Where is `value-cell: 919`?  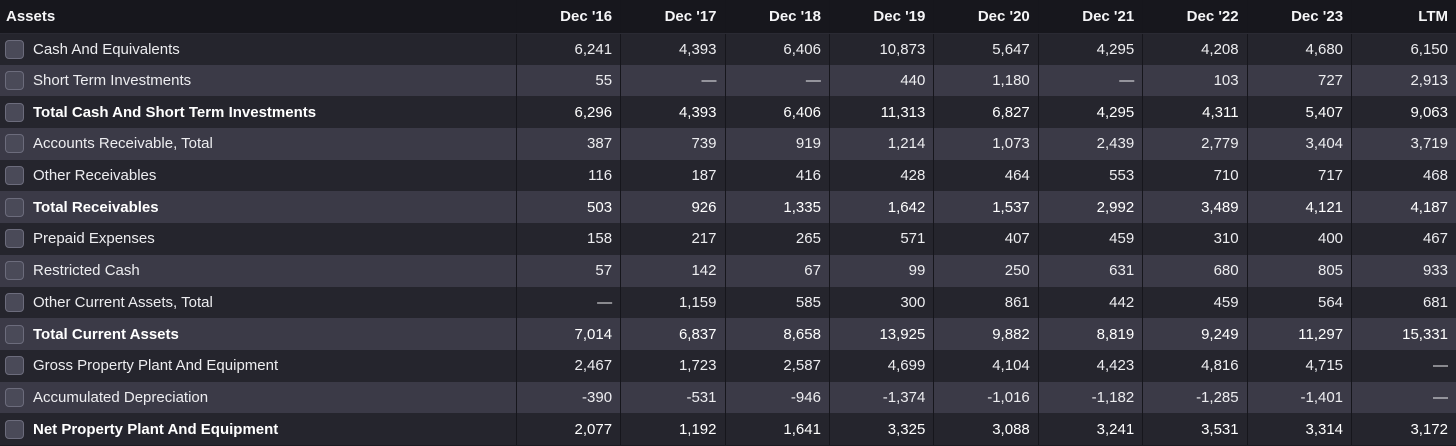 value-cell: 919 is located at coordinates (777, 144).